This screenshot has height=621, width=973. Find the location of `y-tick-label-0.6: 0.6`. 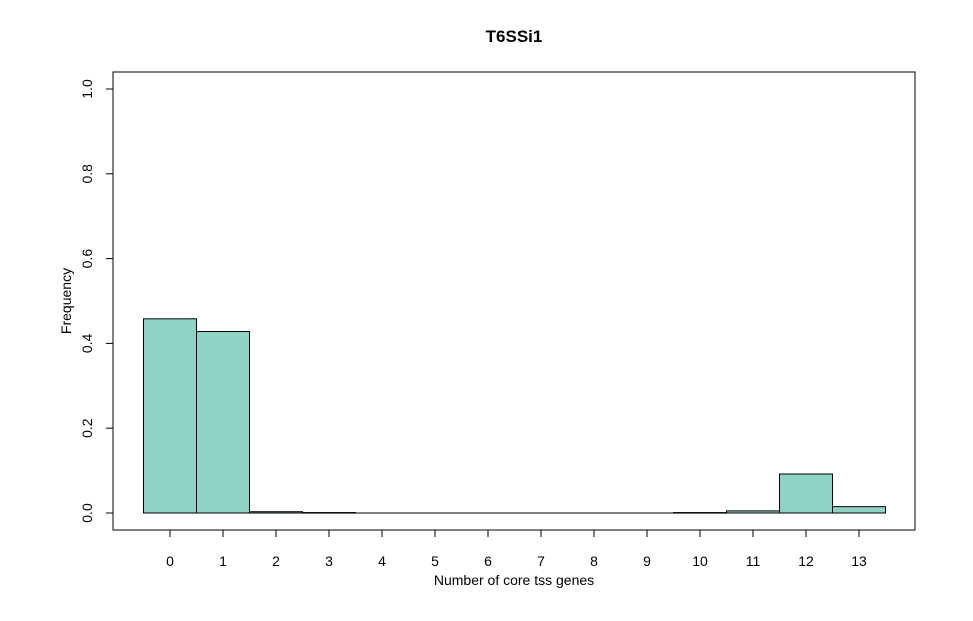

y-tick-label-0.6: 0.6 is located at coordinates (87, 259).